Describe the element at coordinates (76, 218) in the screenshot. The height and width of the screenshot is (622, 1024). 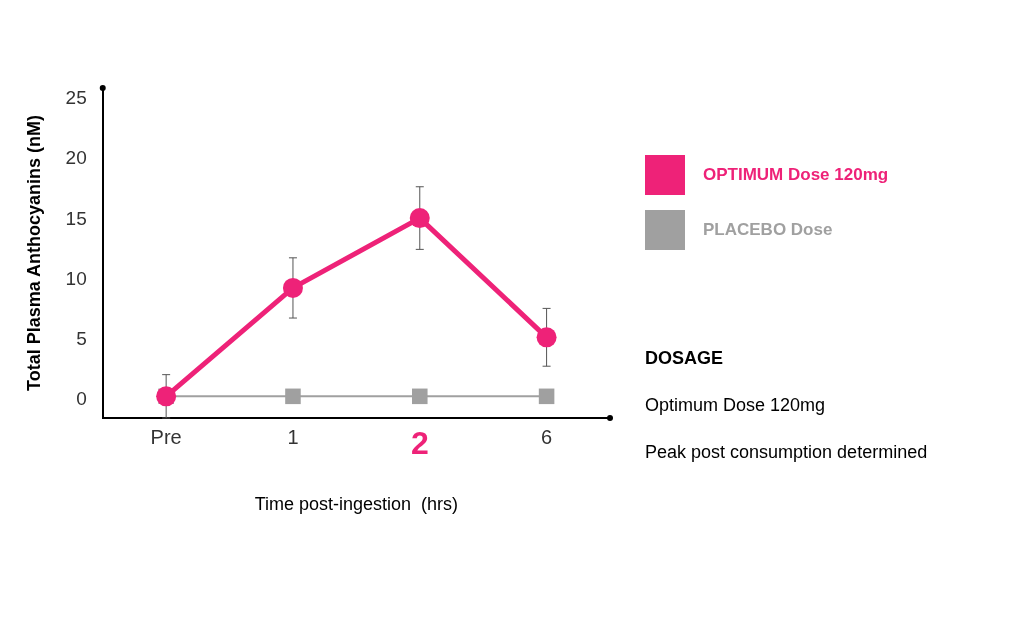
I see `y-tick-label: 15` at that location.